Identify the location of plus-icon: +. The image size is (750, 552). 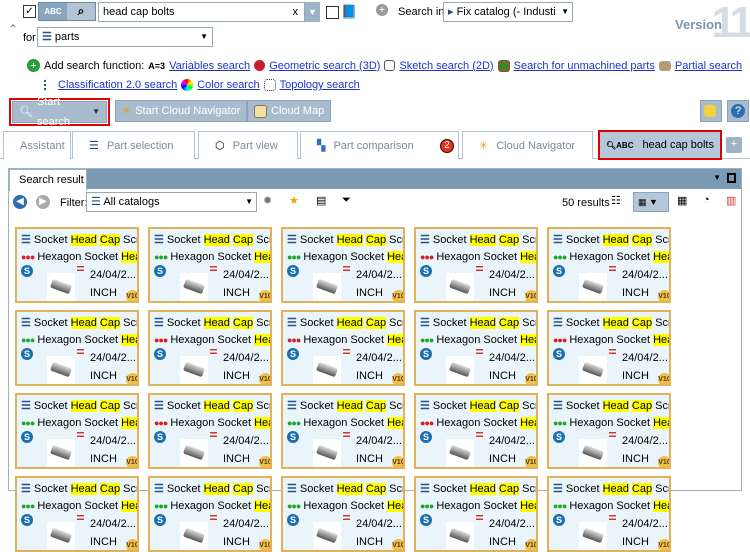
(382, 10).